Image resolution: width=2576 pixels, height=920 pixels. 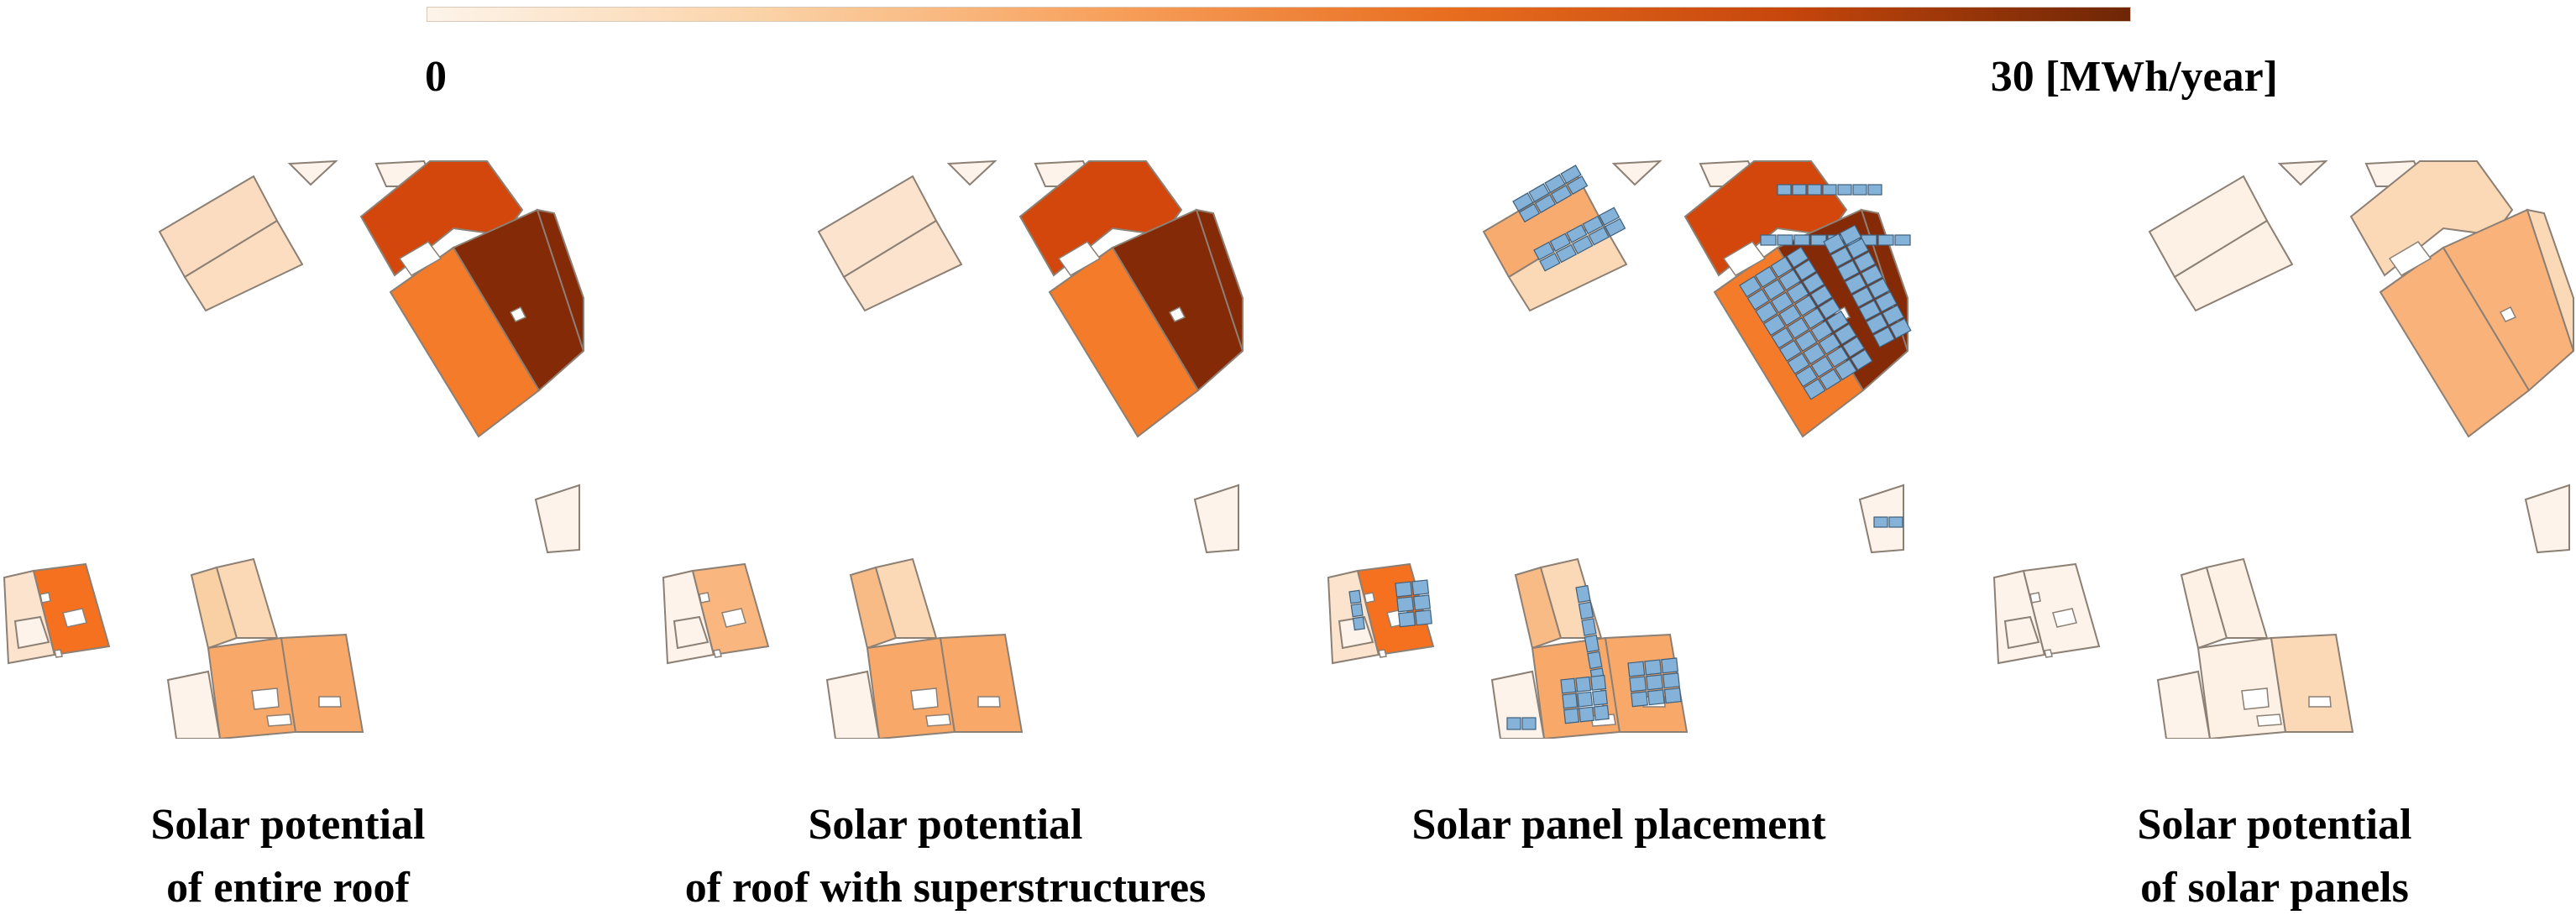 I want to click on caption-line-2: of entire roof, so click(x=288, y=888).